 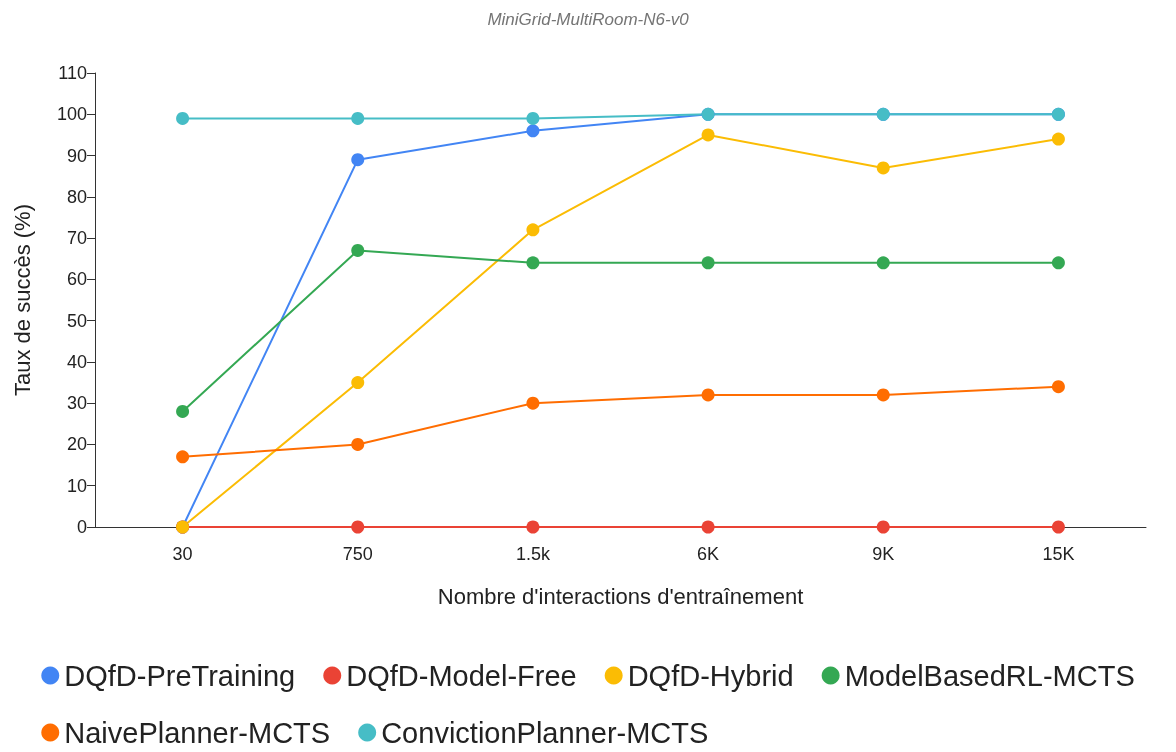 What do you see at coordinates (545, 732) in the screenshot?
I see `legend-label: ConvictionPlanner-MCTS` at bounding box center [545, 732].